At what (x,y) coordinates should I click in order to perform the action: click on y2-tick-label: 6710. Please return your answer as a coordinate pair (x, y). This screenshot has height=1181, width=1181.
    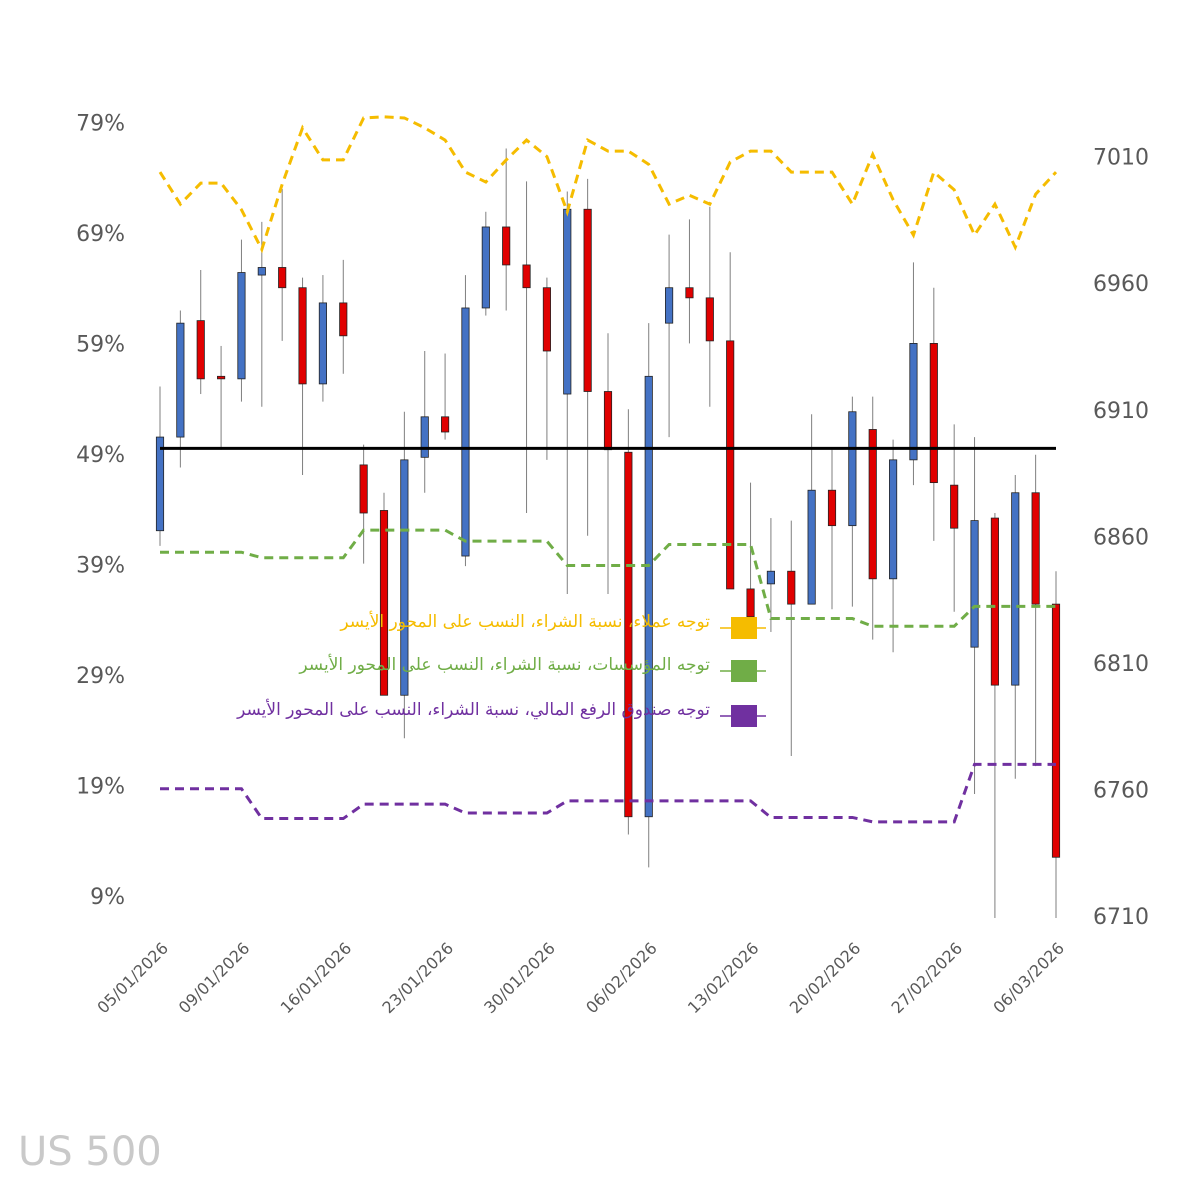
    Looking at the image, I should click on (1121, 917).